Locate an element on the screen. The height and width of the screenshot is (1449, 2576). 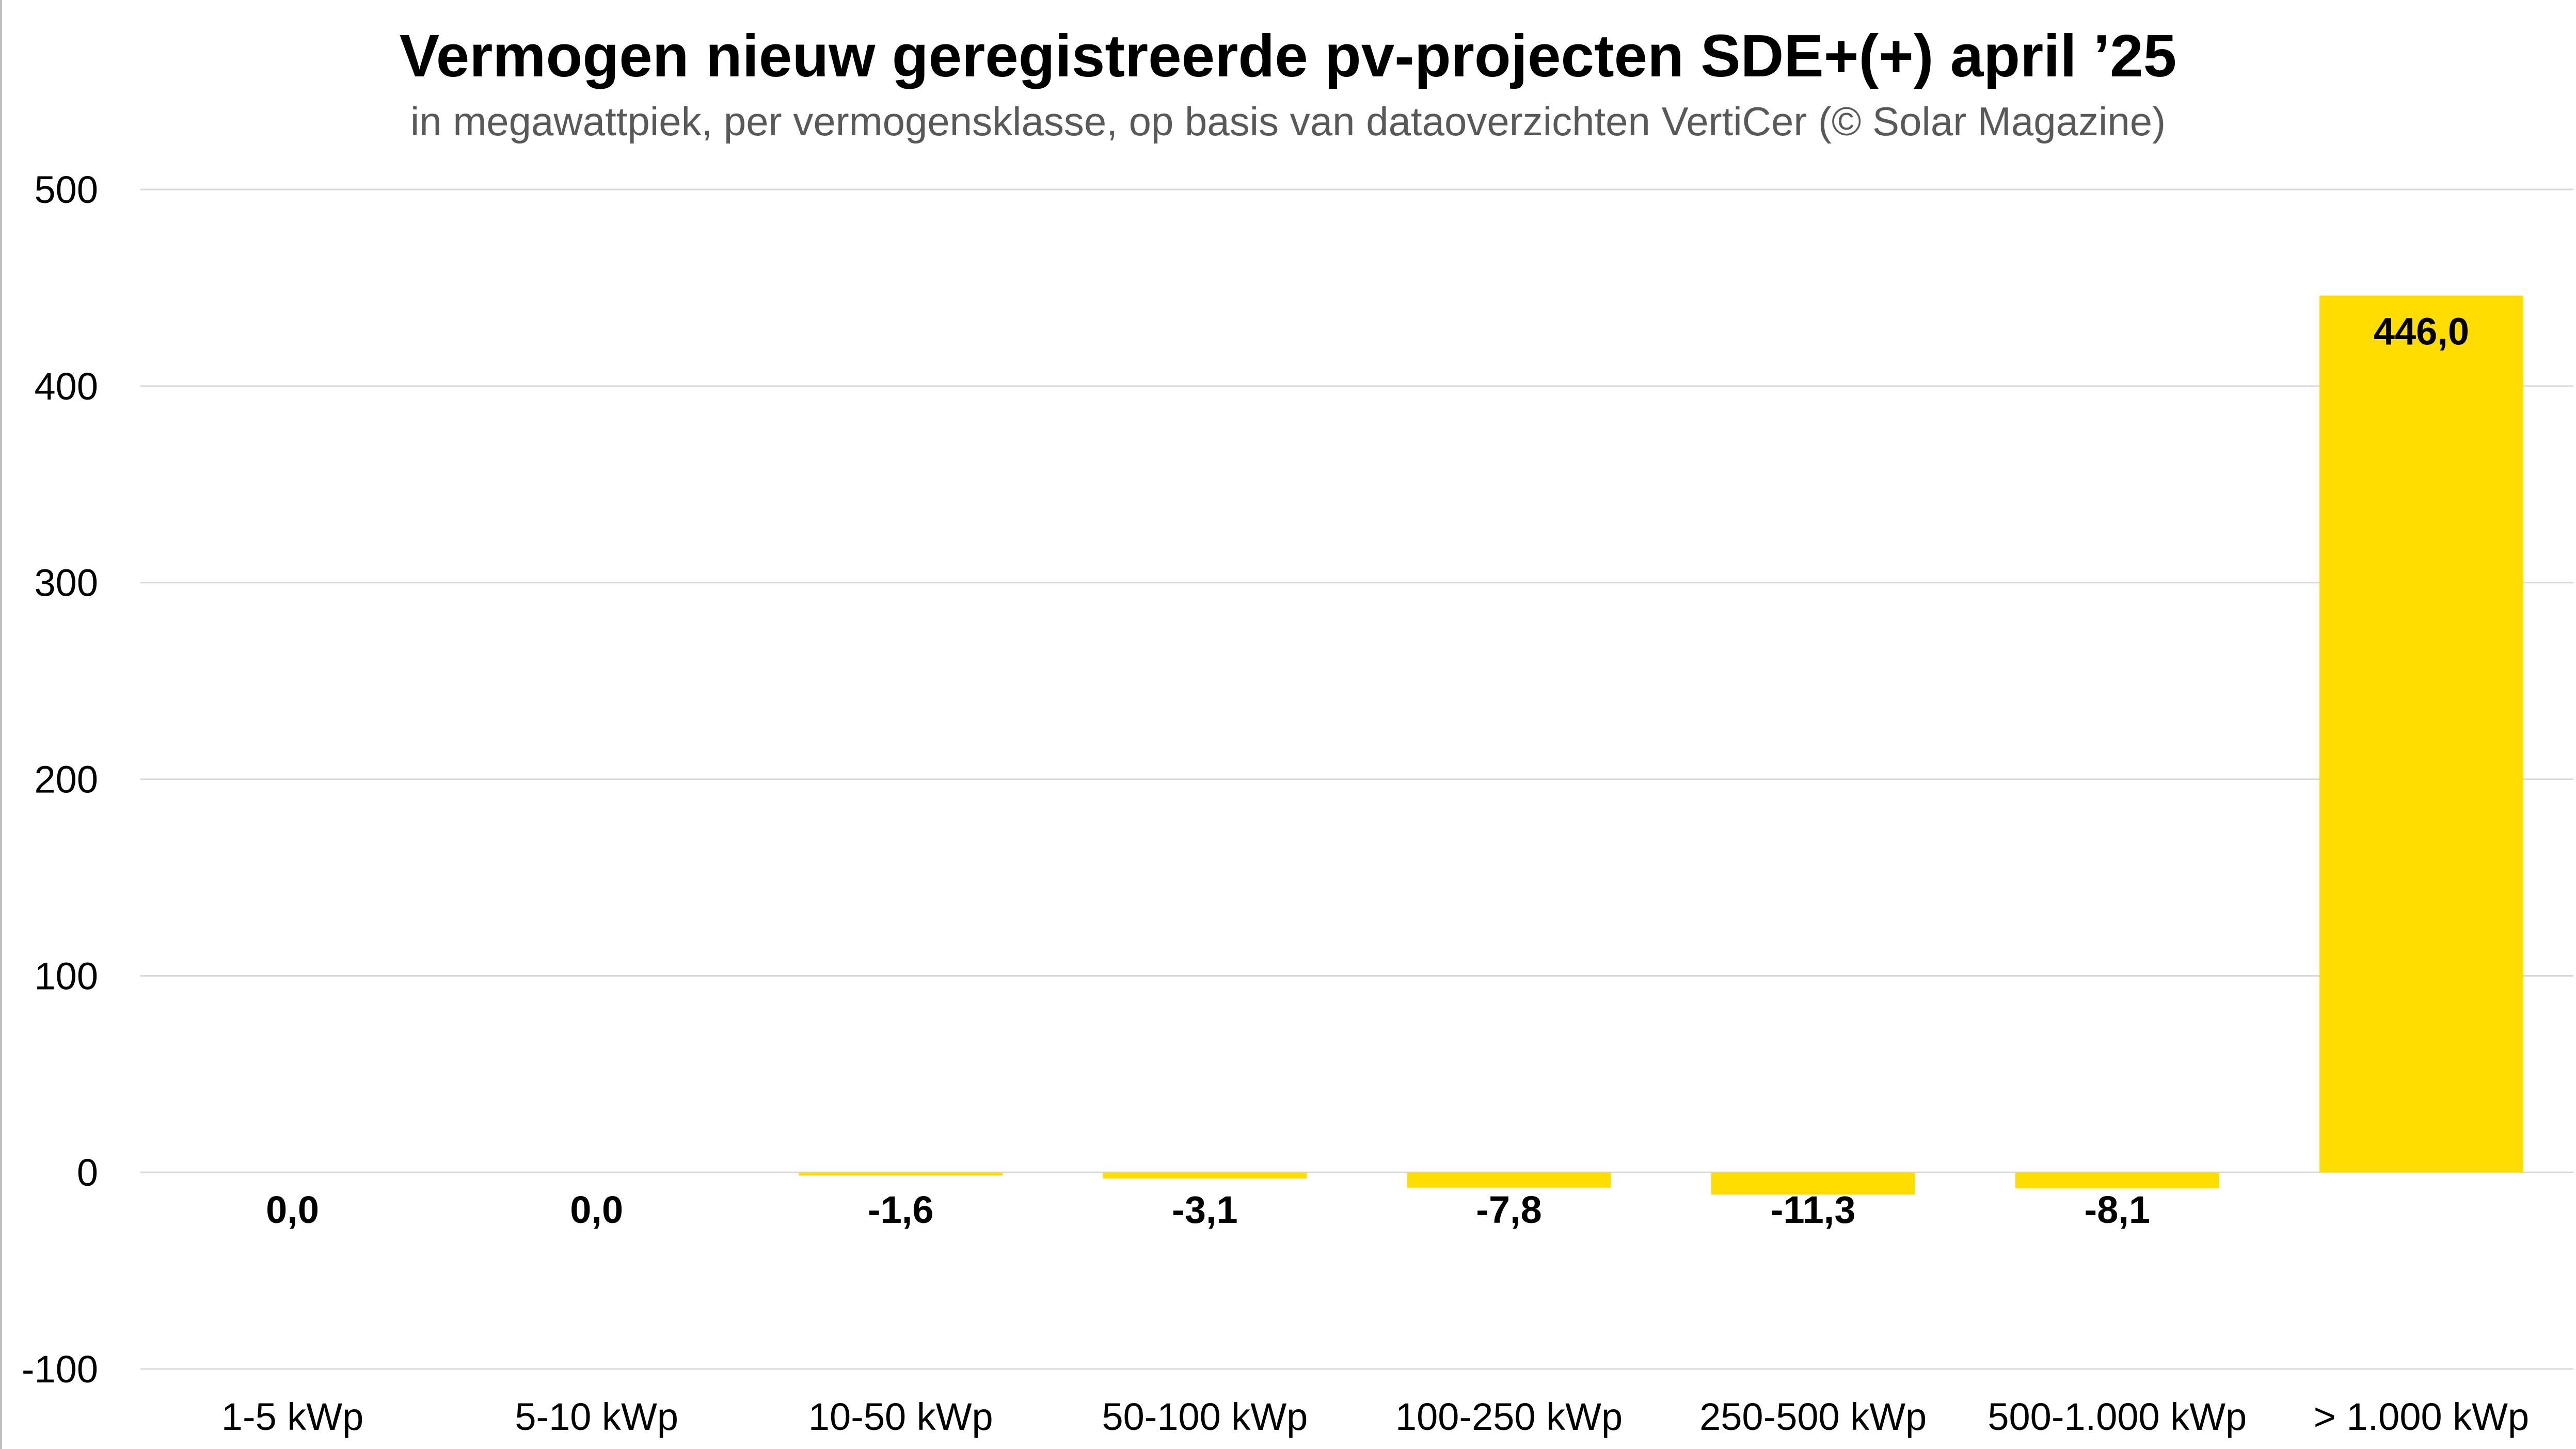
y-tick-label: 0 is located at coordinates (87, 1172).